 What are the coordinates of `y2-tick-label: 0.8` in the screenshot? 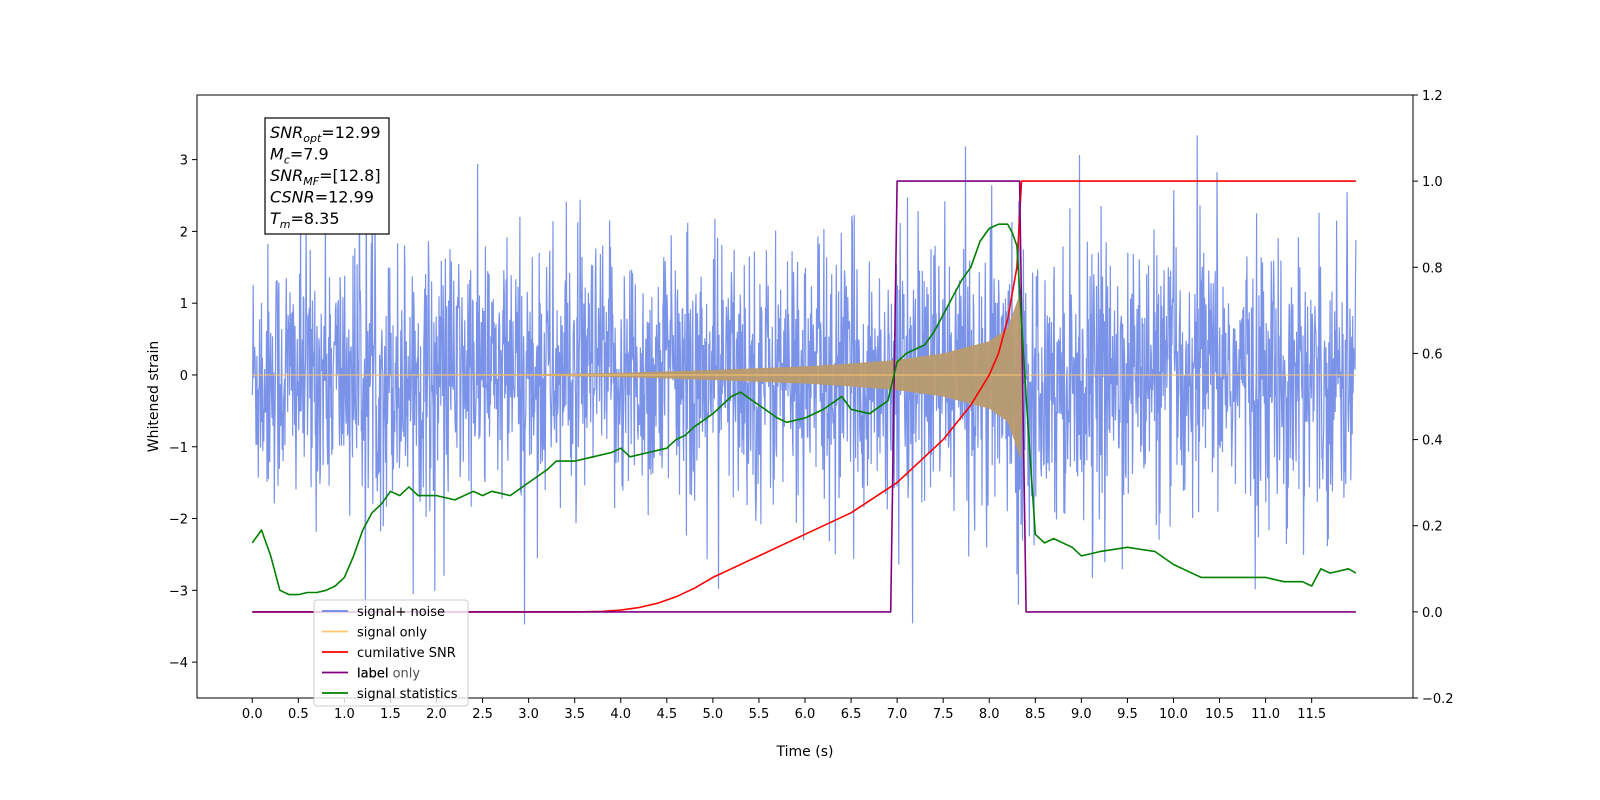 It's located at (1432, 268).